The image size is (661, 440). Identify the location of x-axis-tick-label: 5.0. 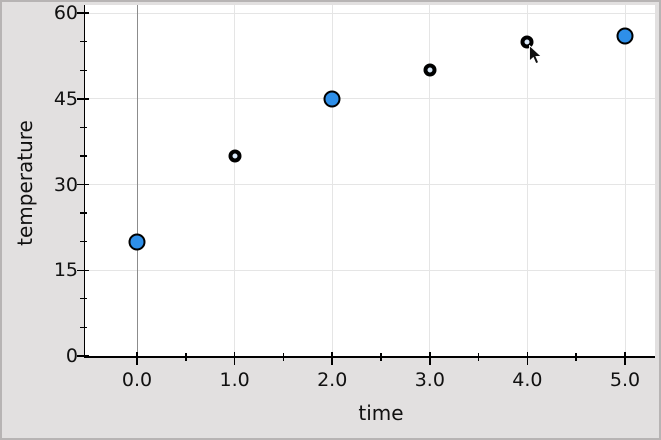
(625, 380).